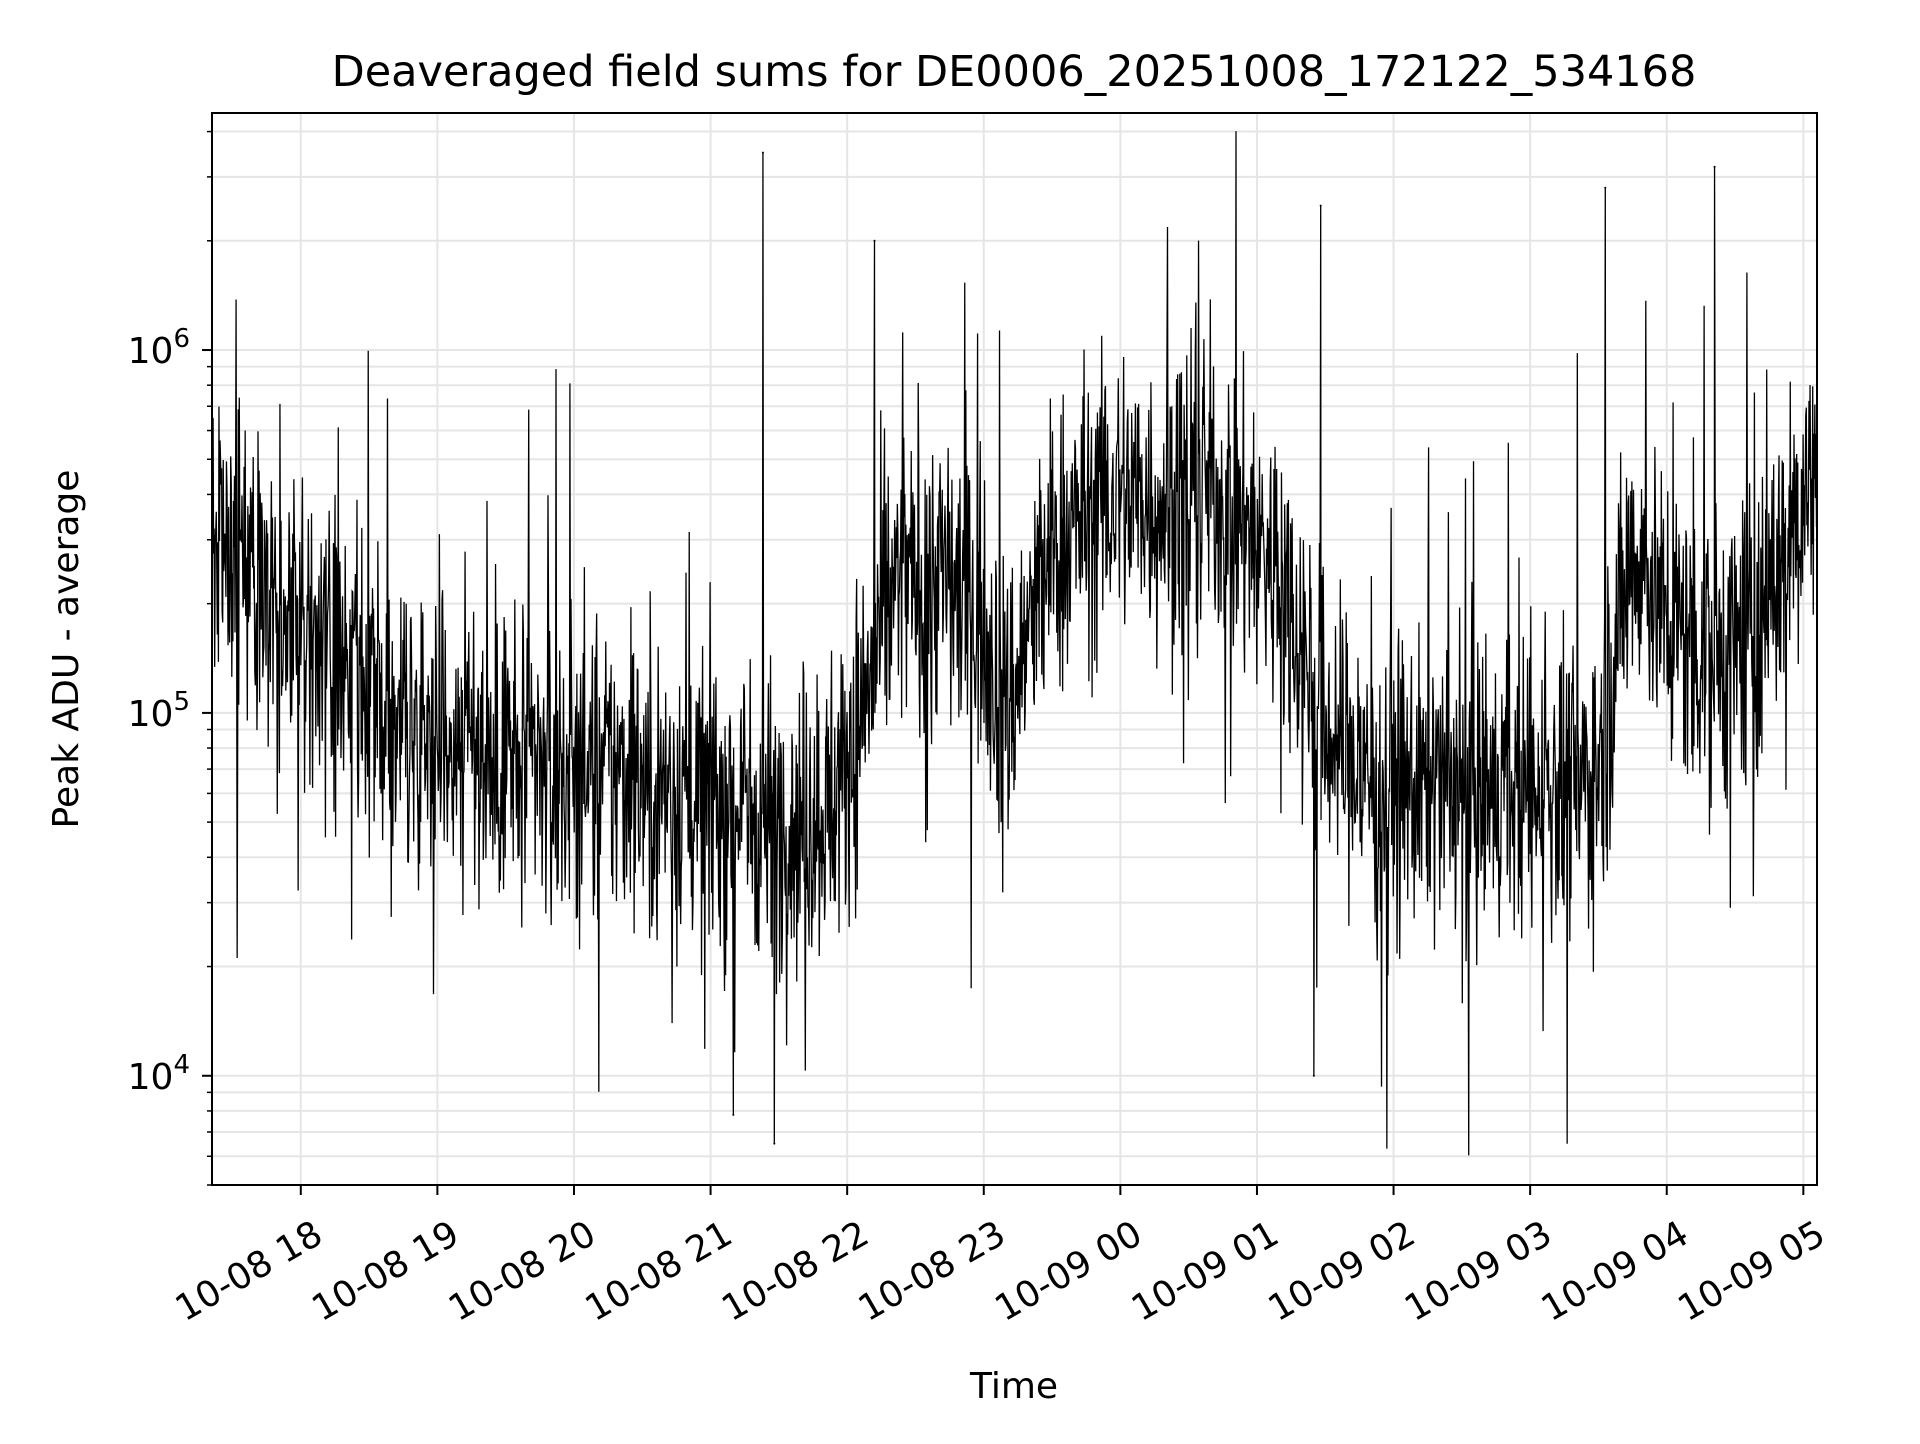 The height and width of the screenshot is (1444, 1920). I want to click on y-tick-label: 10⁶, so click(159, 348).